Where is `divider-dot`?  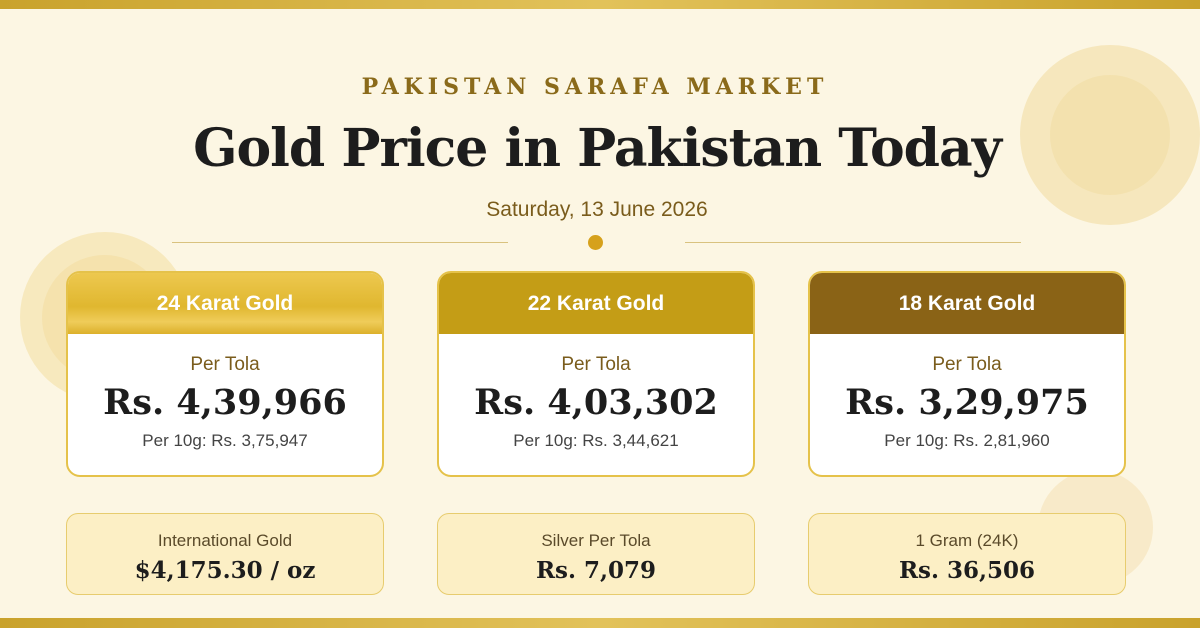 divider-dot is located at coordinates (595, 242).